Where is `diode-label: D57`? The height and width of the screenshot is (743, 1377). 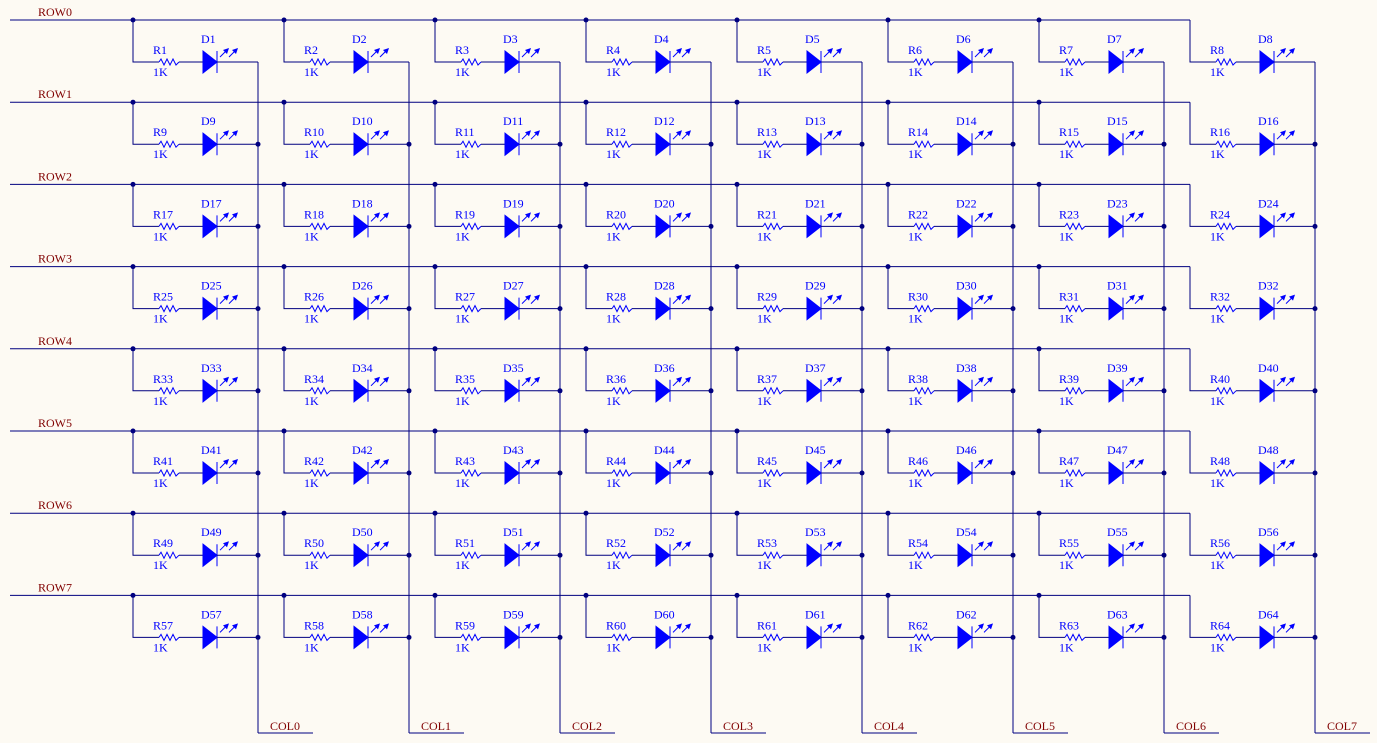 diode-label: D57 is located at coordinates (211, 614).